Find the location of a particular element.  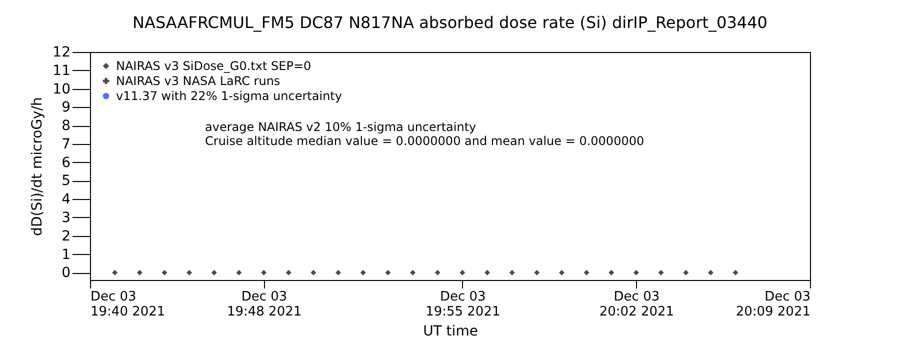

legend-label: NAIRAS v3 NASA LaRC runs is located at coordinates (198, 81).